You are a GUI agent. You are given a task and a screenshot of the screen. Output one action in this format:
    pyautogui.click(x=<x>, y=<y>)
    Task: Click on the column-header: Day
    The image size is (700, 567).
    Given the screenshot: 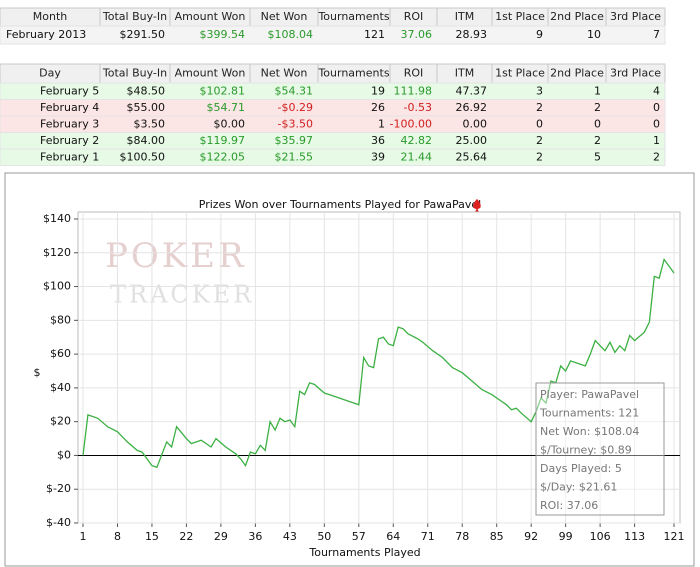 What is the action you would take?
    pyautogui.click(x=50, y=73)
    